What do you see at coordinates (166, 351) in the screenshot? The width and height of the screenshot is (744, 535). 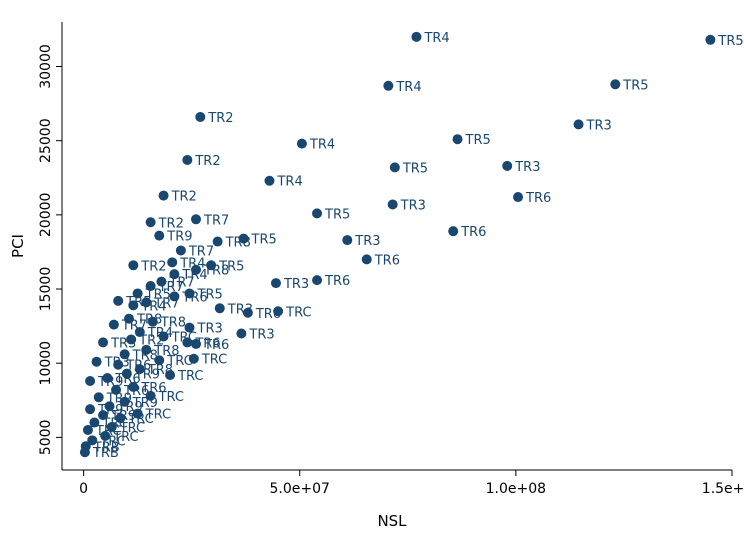 I see `point-label: TR8` at bounding box center [166, 351].